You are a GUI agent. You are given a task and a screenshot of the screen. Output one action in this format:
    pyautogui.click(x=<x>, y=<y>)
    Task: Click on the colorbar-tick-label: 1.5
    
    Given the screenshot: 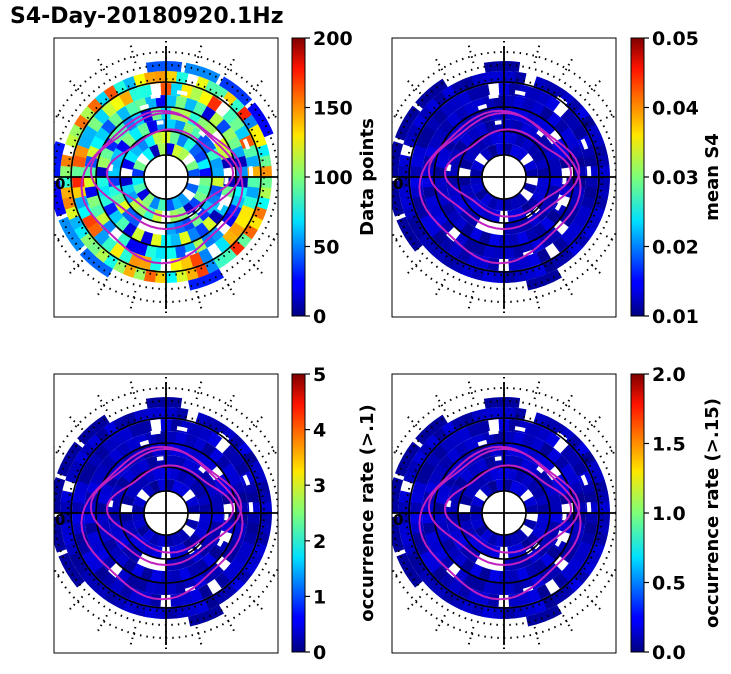 What is the action you would take?
    pyautogui.click(x=669, y=445)
    